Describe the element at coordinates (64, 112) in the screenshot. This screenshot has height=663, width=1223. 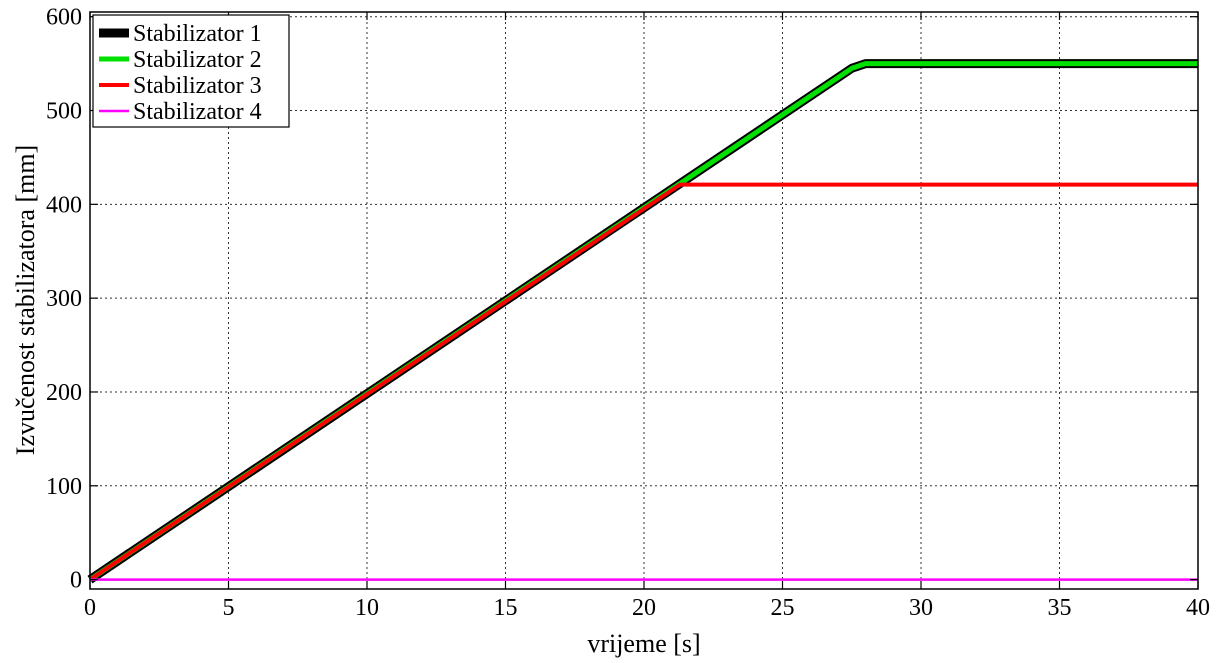
I see `y-tick-label: 500` at that location.